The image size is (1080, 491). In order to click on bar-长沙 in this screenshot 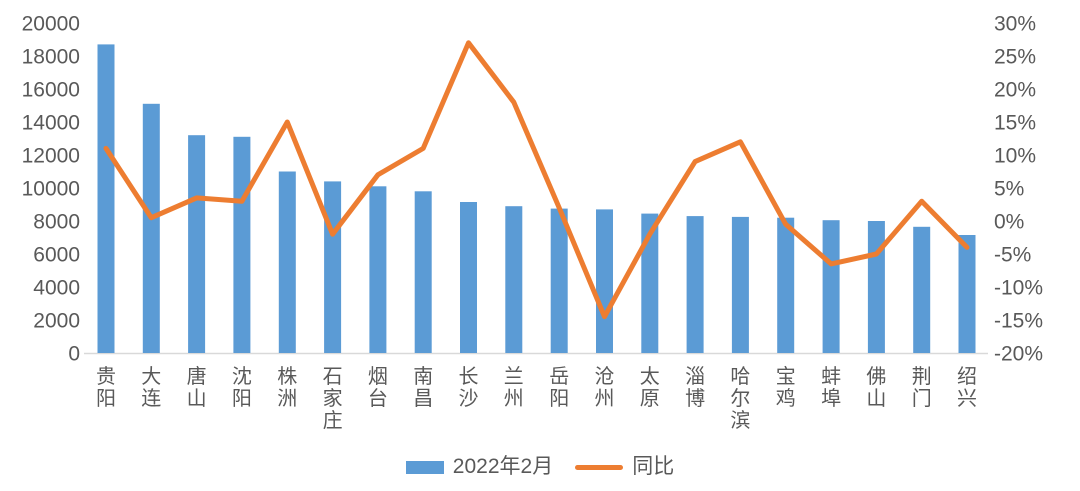, I will do `click(468, 277)`.